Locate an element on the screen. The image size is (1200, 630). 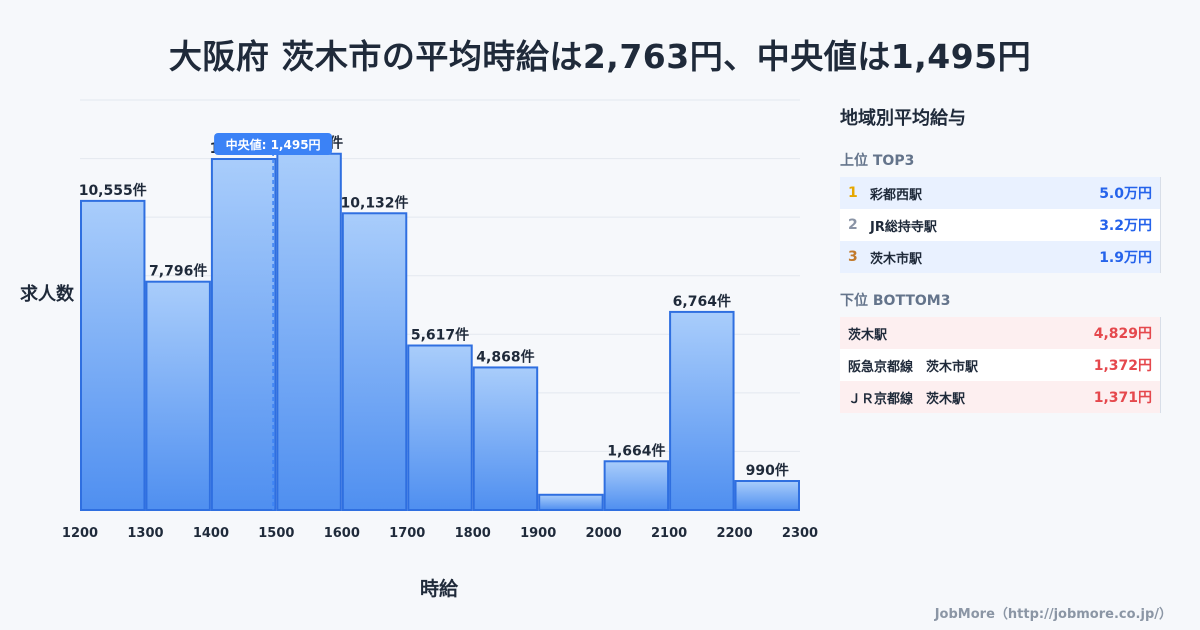
x-tick-label: 1900 is located at coordinates (538, 533).